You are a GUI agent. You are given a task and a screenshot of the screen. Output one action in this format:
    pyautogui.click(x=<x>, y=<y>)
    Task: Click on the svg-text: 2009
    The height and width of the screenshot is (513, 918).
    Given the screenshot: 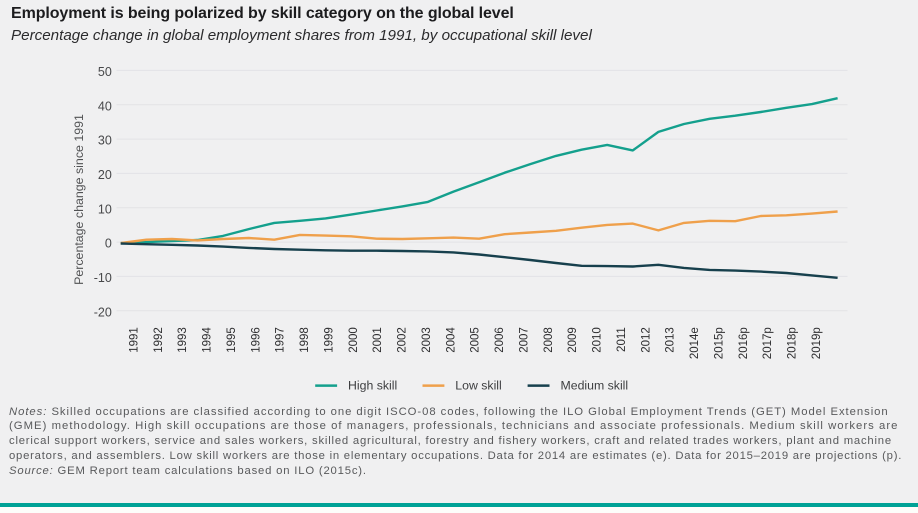 What is the action you would take?
    pyautogui.click(x=573, y=340)
    